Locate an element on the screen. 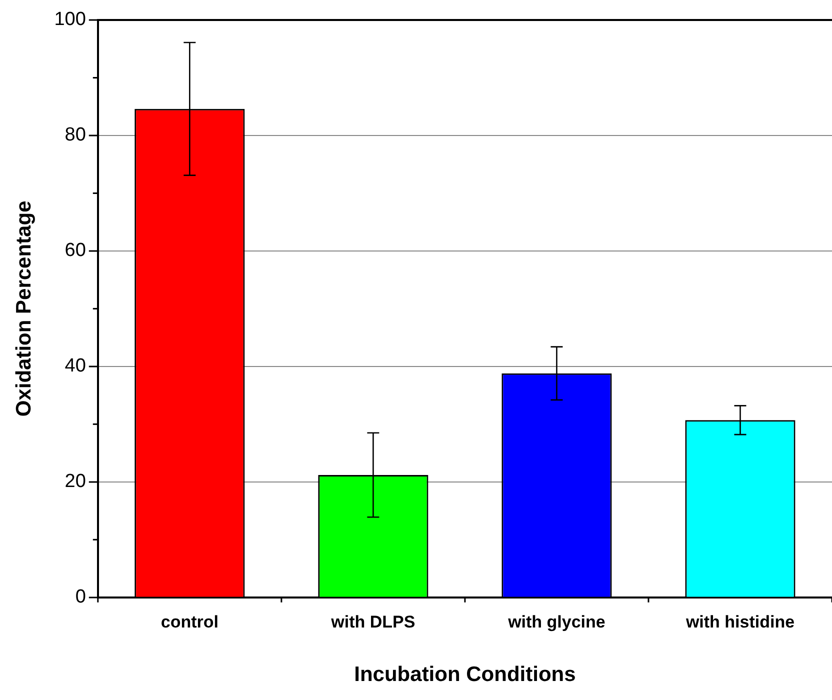  x-tick-label: with glycine is located at coordinates (556, 622).